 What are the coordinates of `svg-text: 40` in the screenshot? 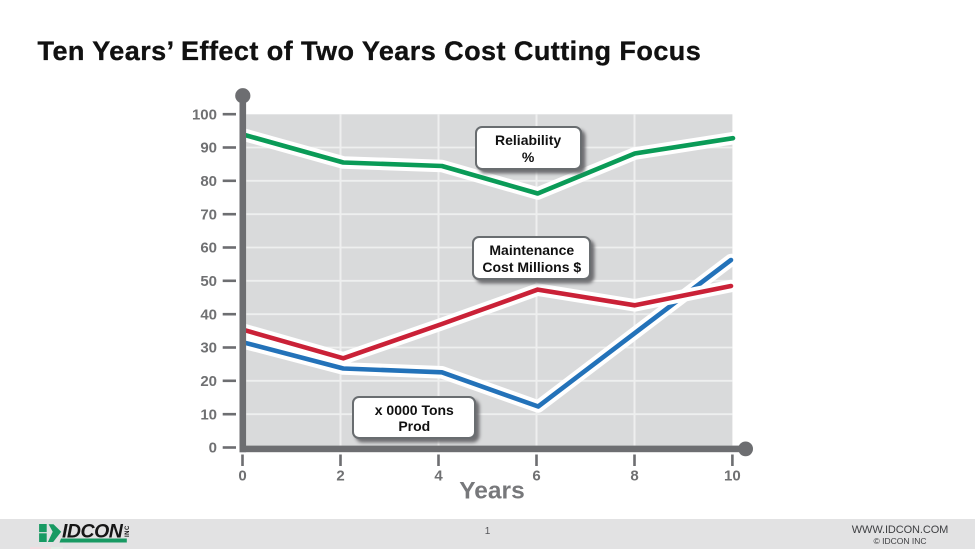 It's located at (208, 314).